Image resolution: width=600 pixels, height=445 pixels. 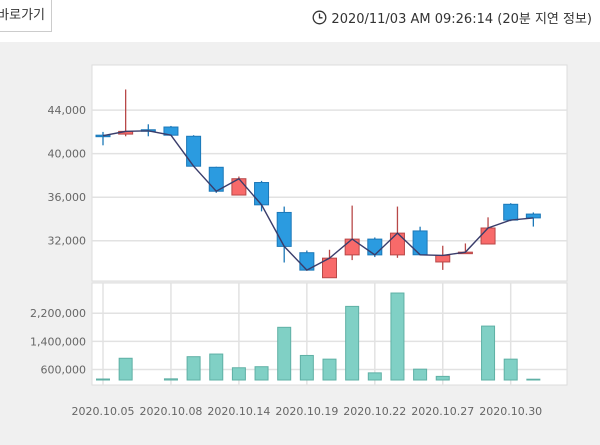 I want to click on date-tick-label: 2020.10.05, so click(x=103, y=411).